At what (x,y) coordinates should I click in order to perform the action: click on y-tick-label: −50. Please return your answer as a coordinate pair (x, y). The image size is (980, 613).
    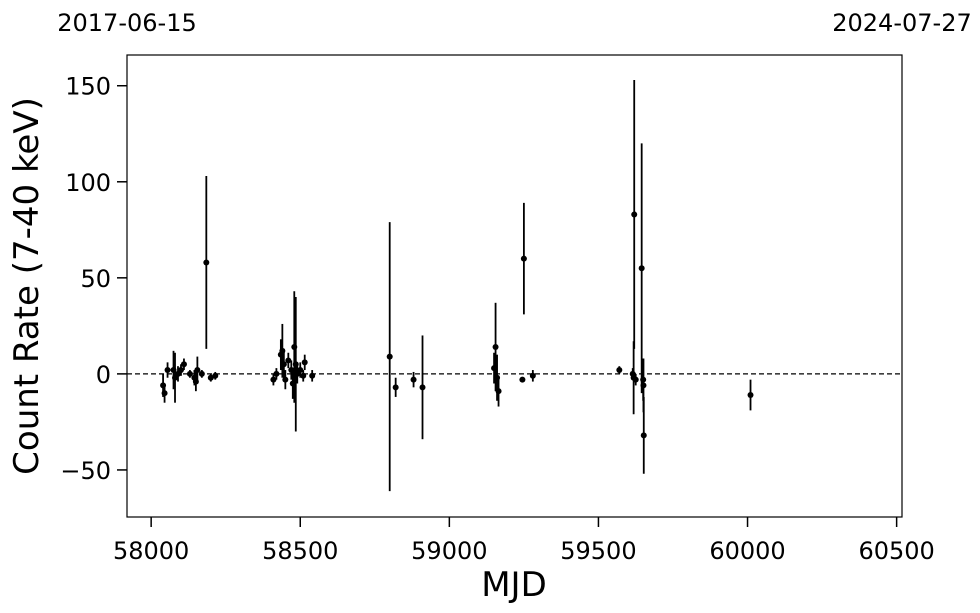
    Looking at the image, I should click on (85, 471).